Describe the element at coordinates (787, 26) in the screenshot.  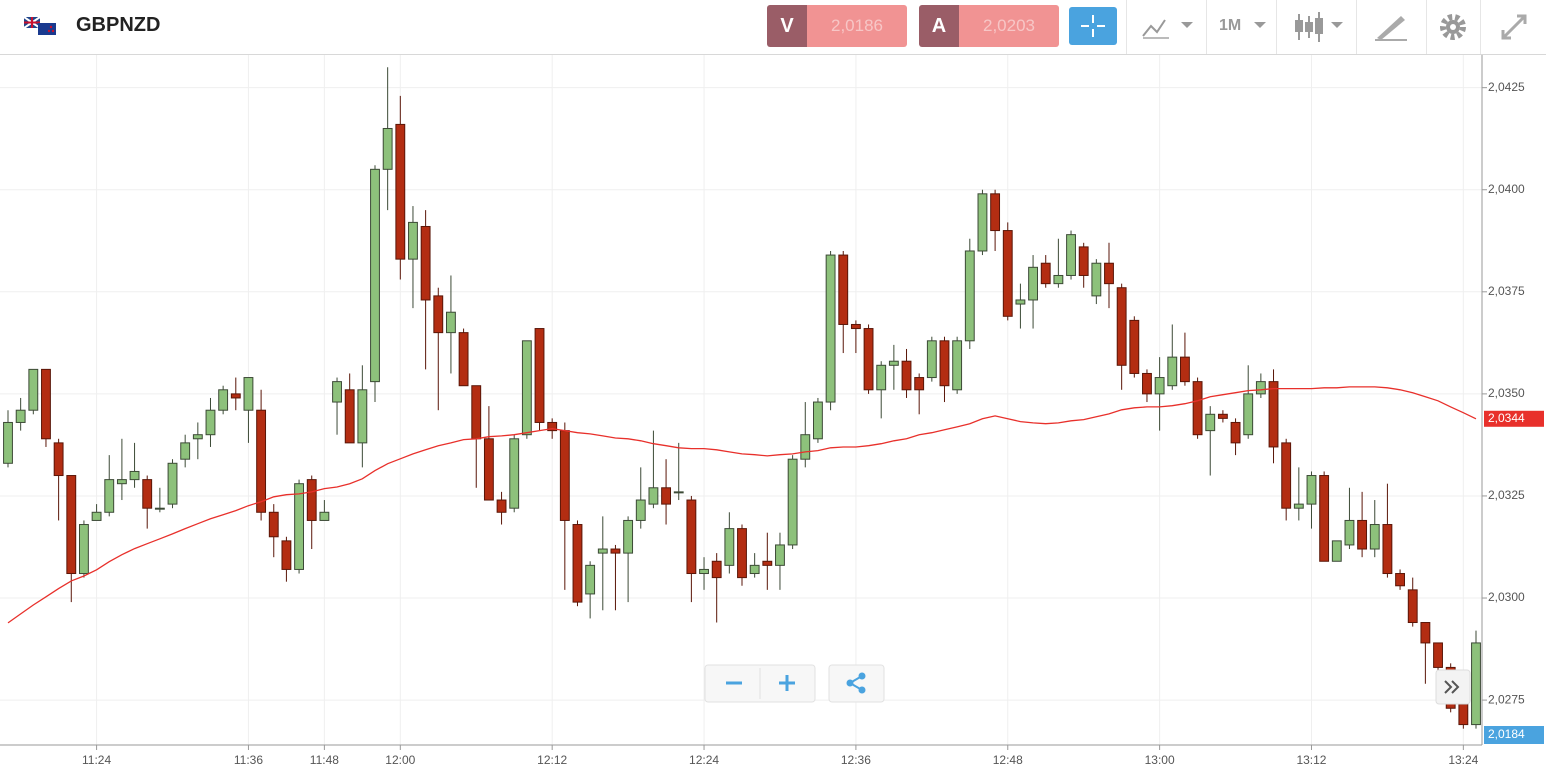
I see `sell-label: V` at that location.